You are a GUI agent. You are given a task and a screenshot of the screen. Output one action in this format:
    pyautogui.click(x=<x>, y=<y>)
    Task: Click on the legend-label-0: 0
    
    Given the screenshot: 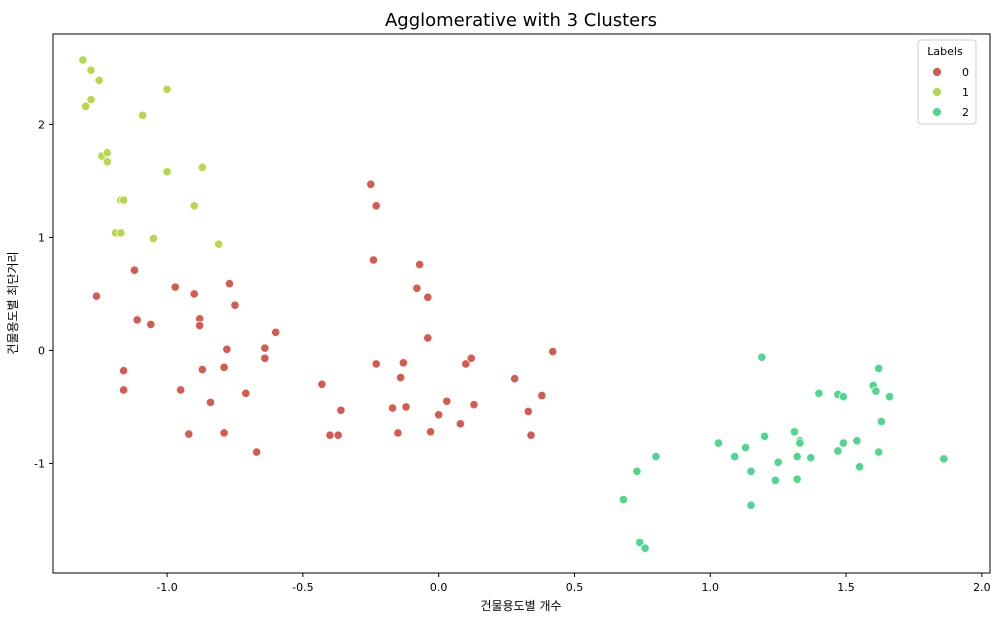 What is the action you would take?
    pyautogui.click(x=965, y=72)
    